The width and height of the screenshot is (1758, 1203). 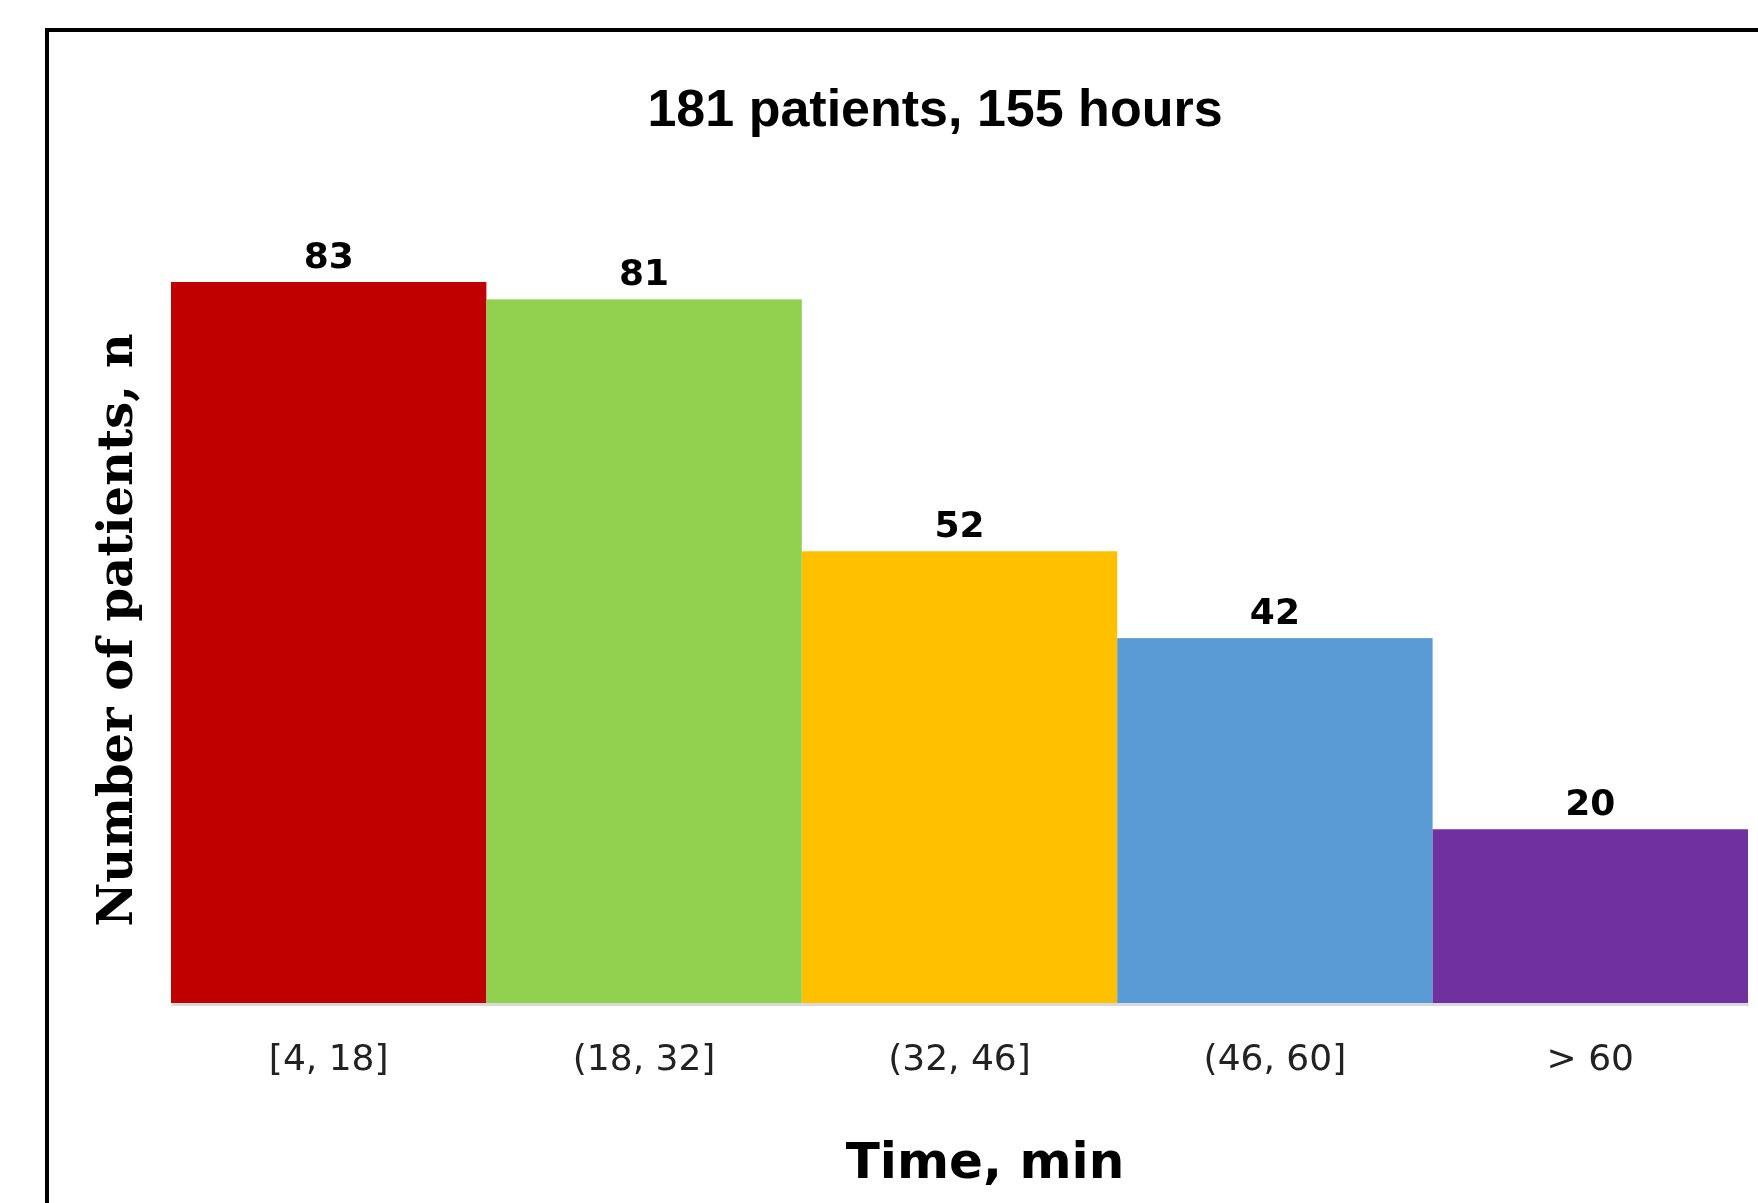 I want to click on chart-title: 181 patients, 155 hours, so click(x=935, y=108).